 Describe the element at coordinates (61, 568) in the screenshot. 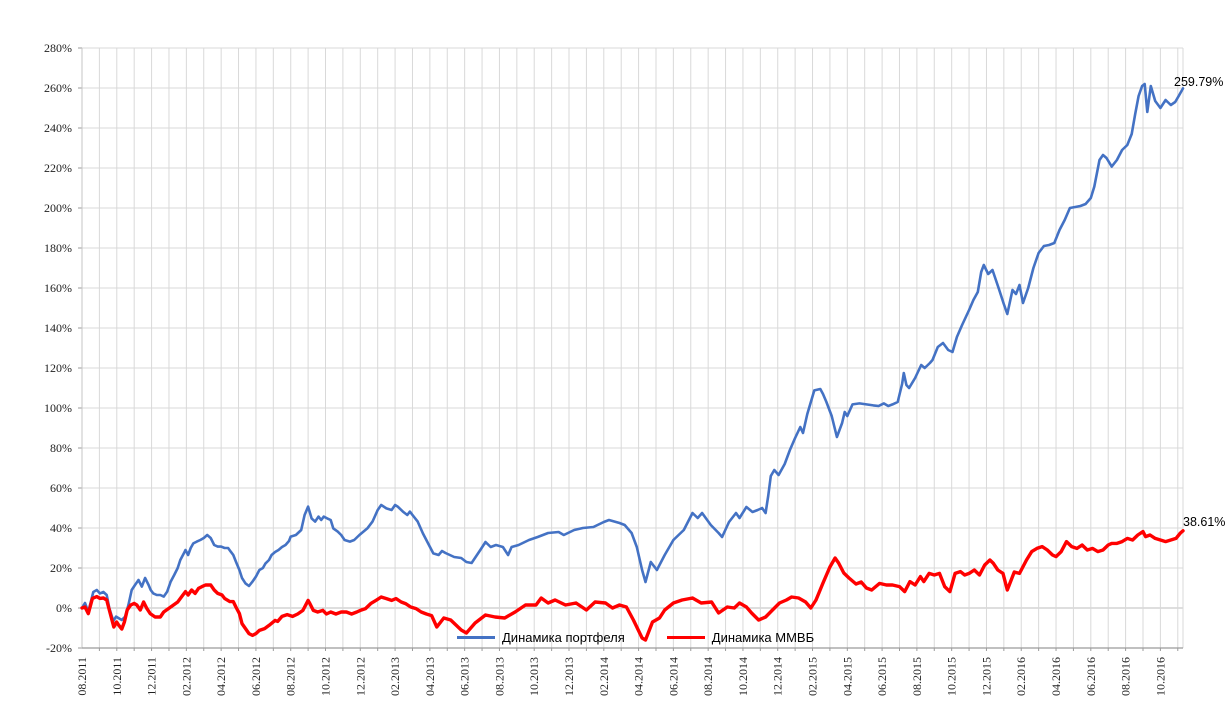

I see `y-axis-label: 20%` at that location.